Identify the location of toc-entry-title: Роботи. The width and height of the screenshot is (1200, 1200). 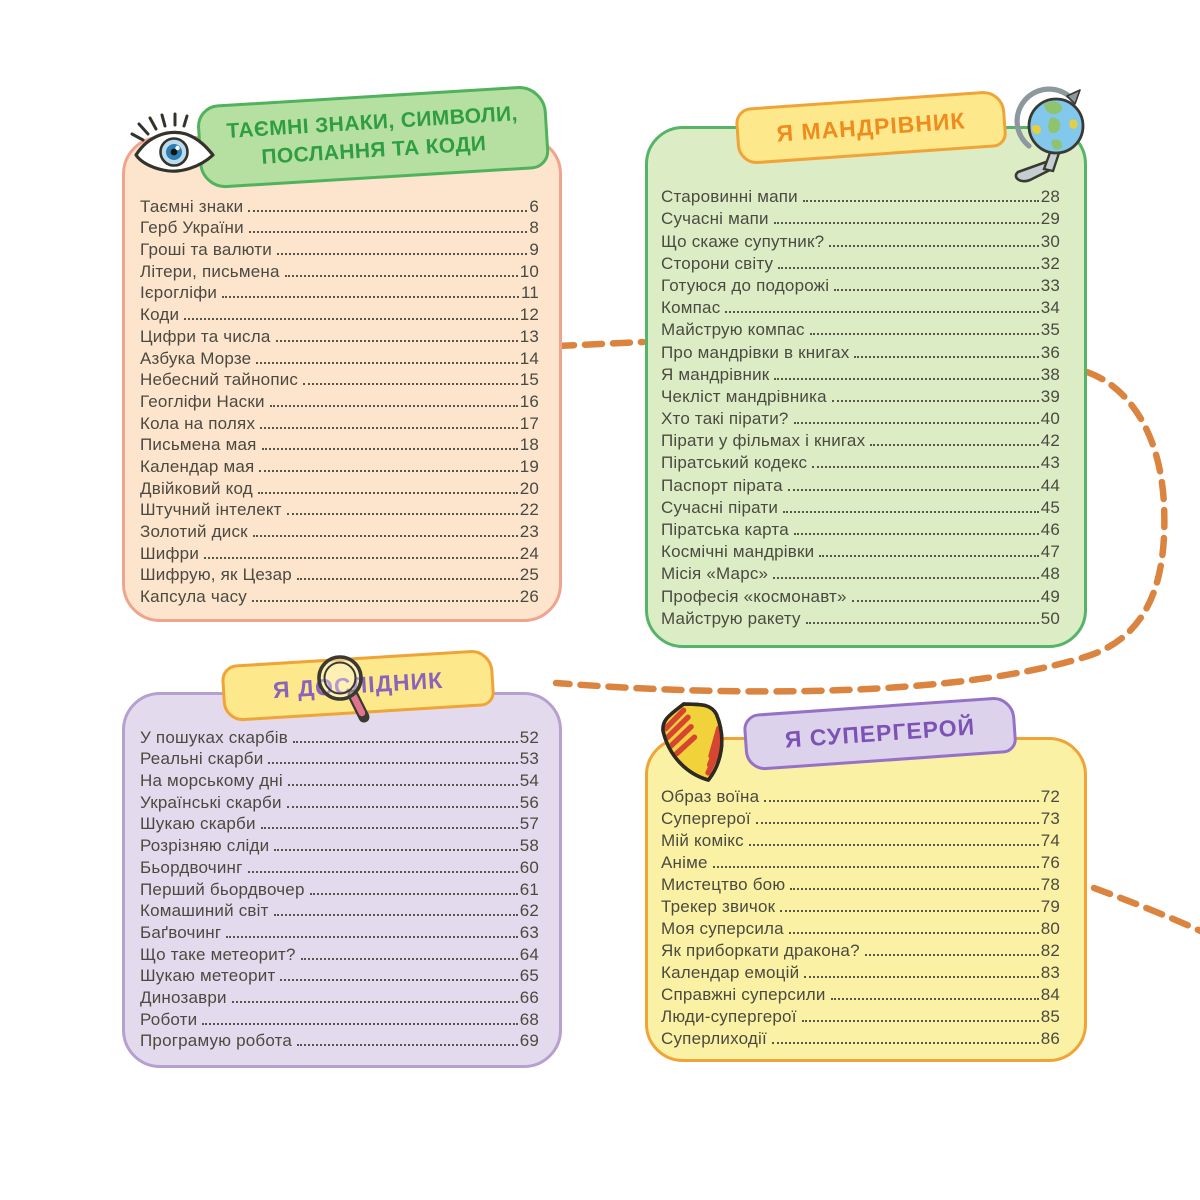
(169, 1019).